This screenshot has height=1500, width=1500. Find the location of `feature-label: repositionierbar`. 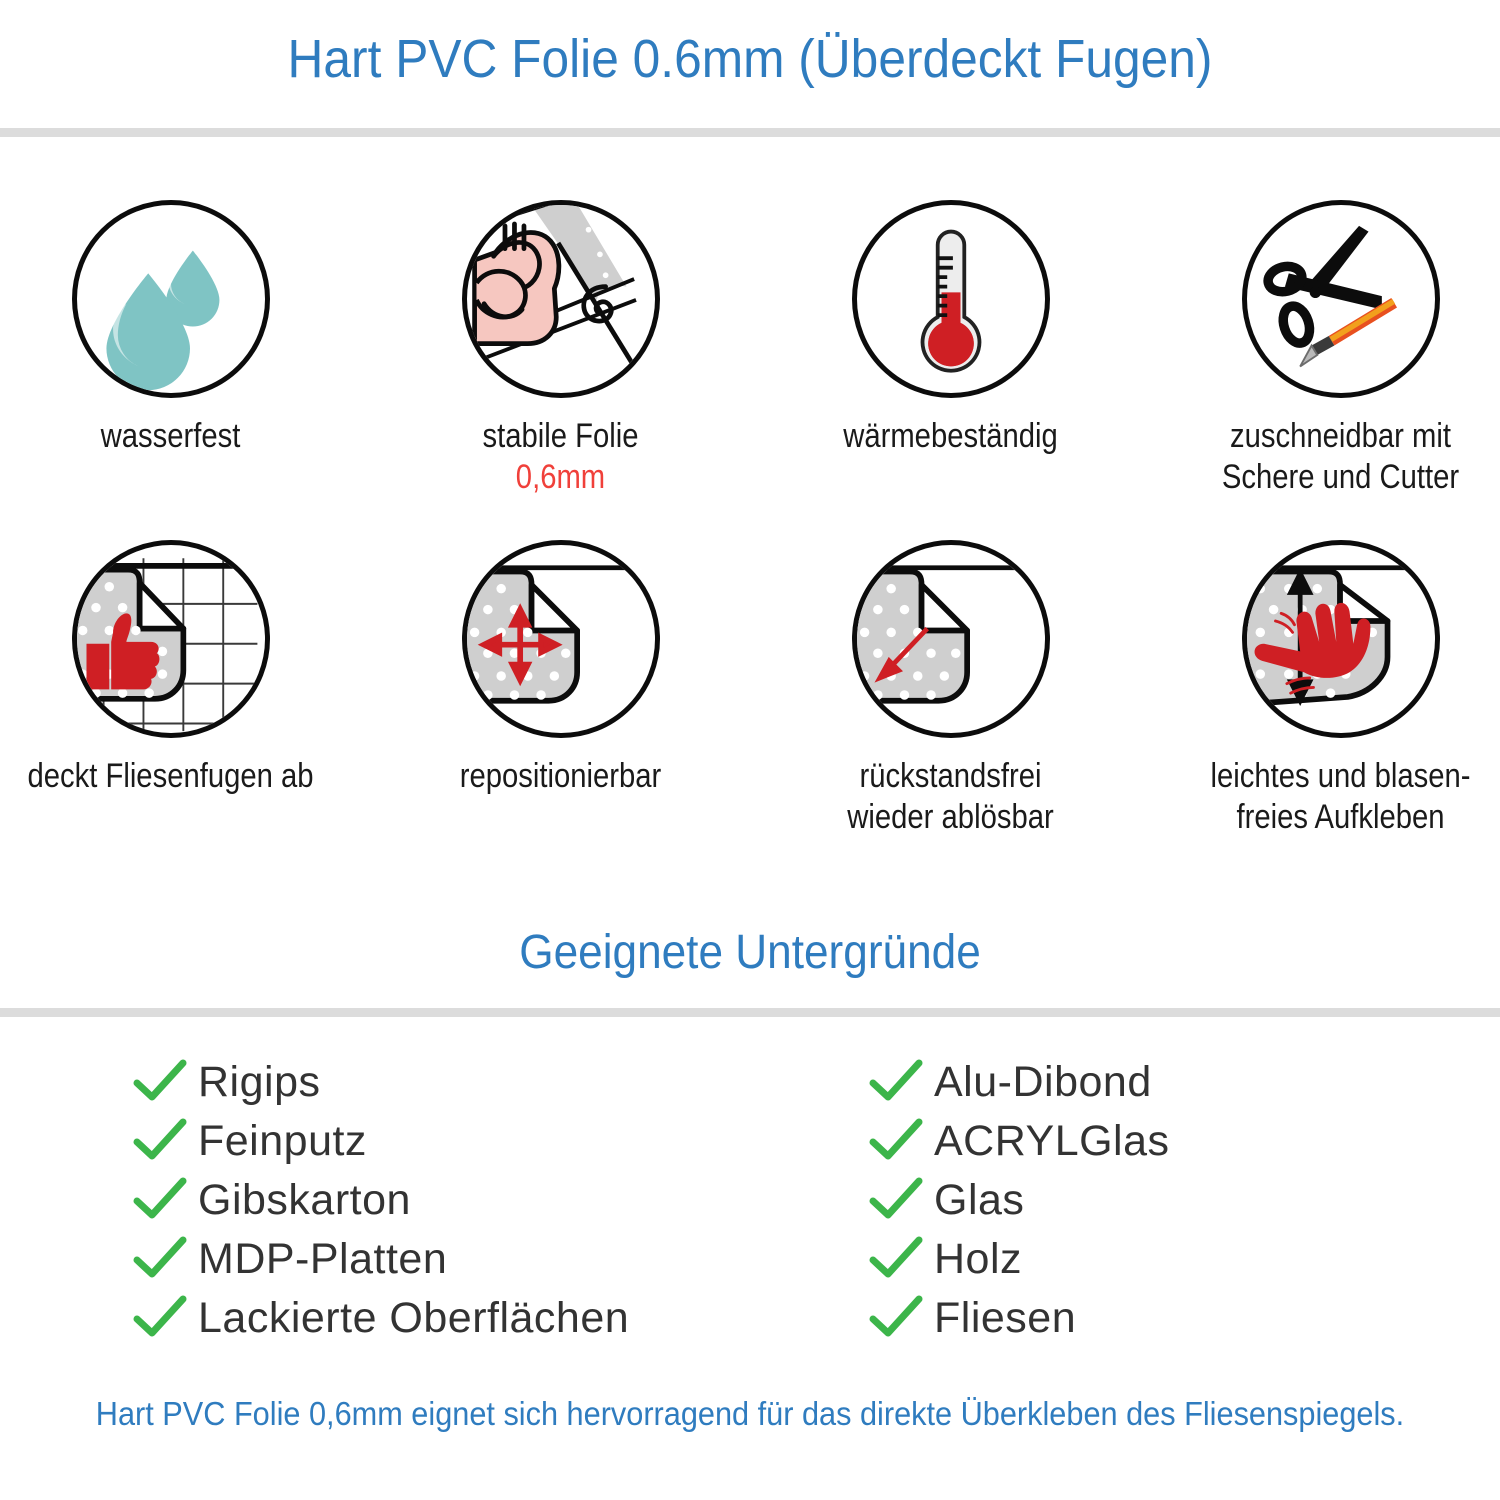

feature-label: repositionierbar is located at coordinates (560, 776).